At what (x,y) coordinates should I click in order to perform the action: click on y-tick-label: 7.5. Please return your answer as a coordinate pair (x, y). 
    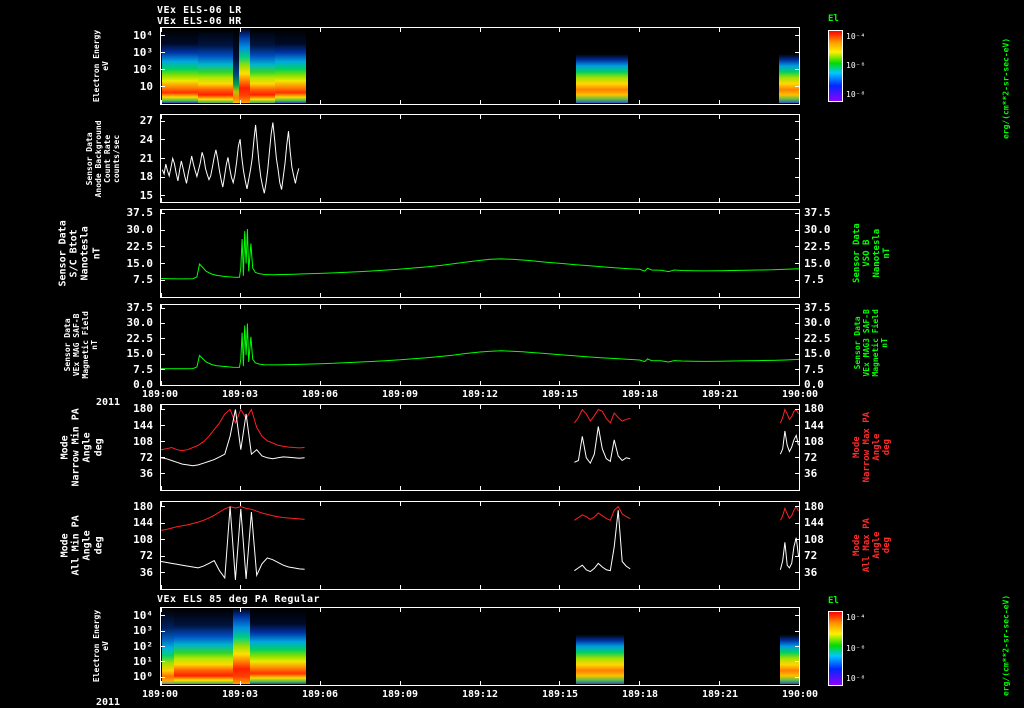
    Looking at the image, I should click on (143, 280).